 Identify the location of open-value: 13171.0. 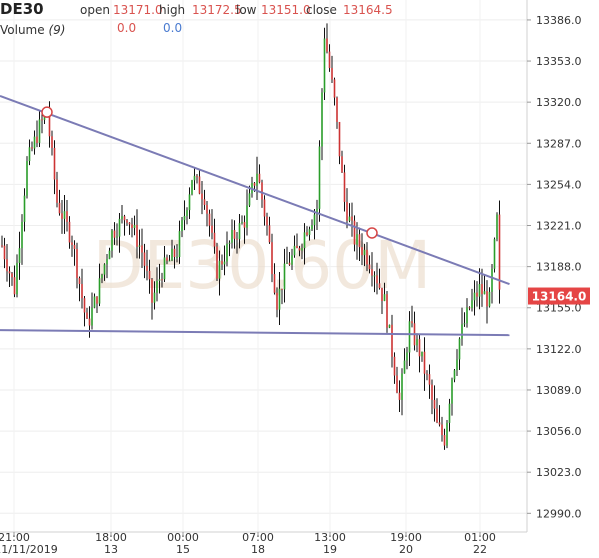
(138, 10).